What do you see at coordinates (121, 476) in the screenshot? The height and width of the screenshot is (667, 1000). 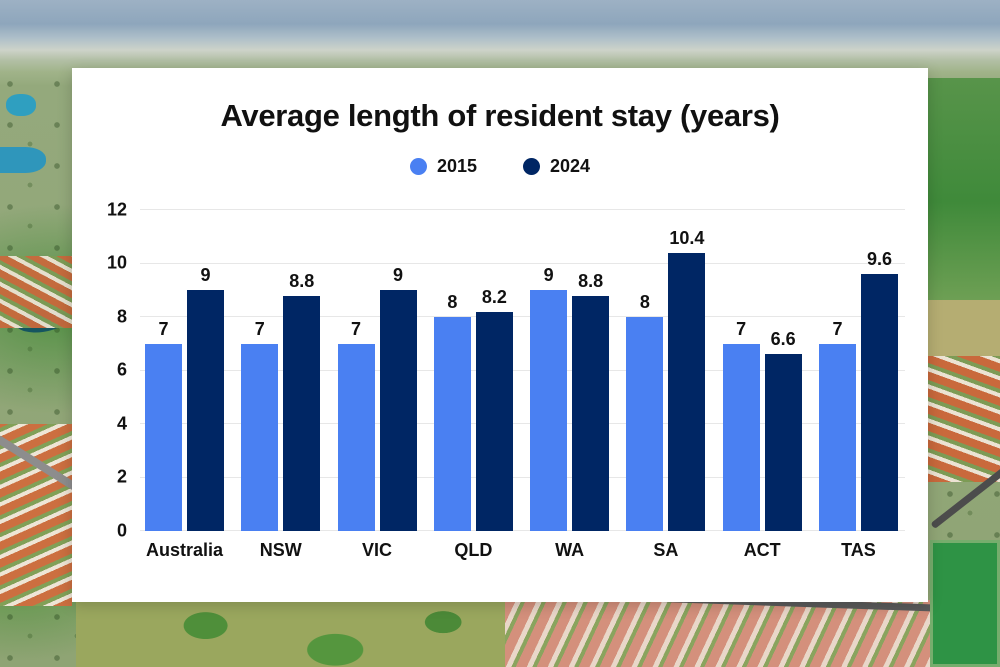 I see `y-axis-tick-2: 2` at bounding box center [121, 476].